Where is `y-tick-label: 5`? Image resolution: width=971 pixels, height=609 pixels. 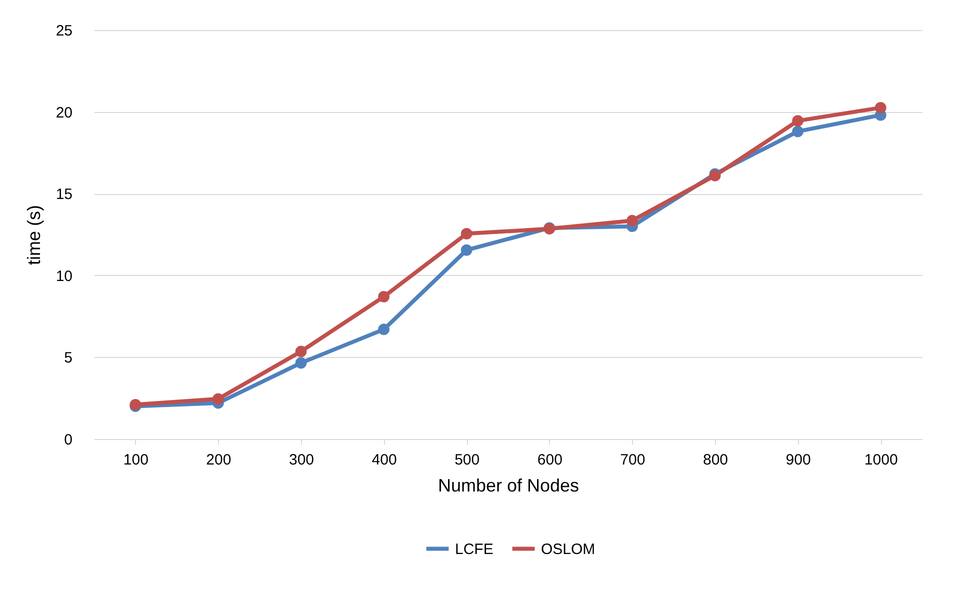
y-tick-label: 5 is located at coordinates (68, 358).